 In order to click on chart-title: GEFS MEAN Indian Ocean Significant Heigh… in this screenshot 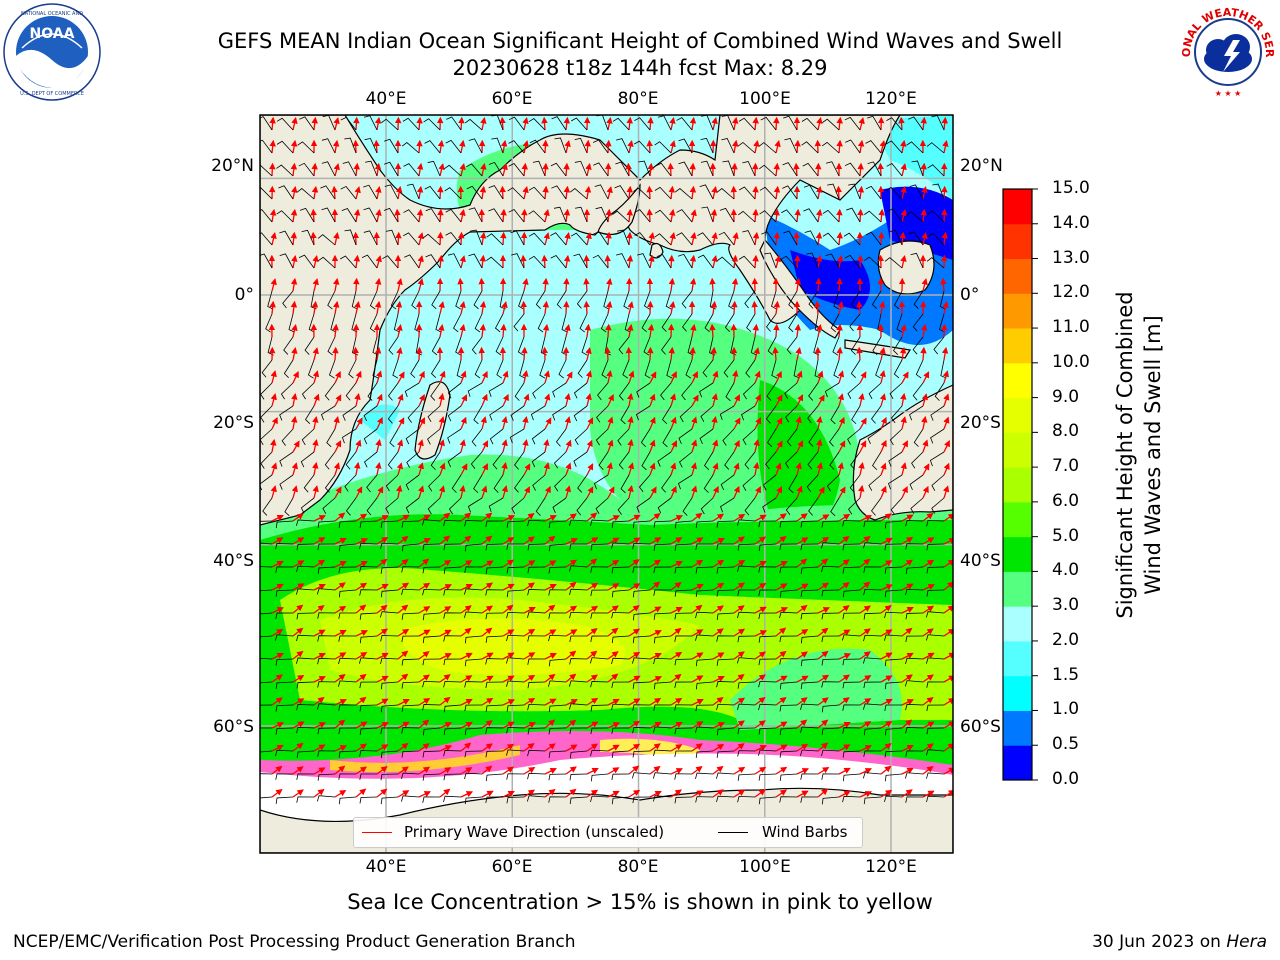, I will do `click(640, 41)`.